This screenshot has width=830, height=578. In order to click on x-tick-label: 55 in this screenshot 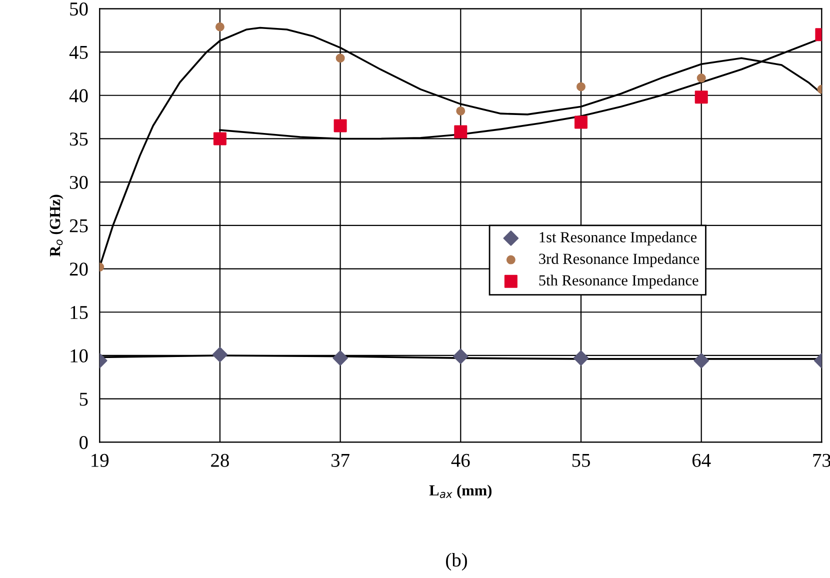, I will do `click(581, 460)`.